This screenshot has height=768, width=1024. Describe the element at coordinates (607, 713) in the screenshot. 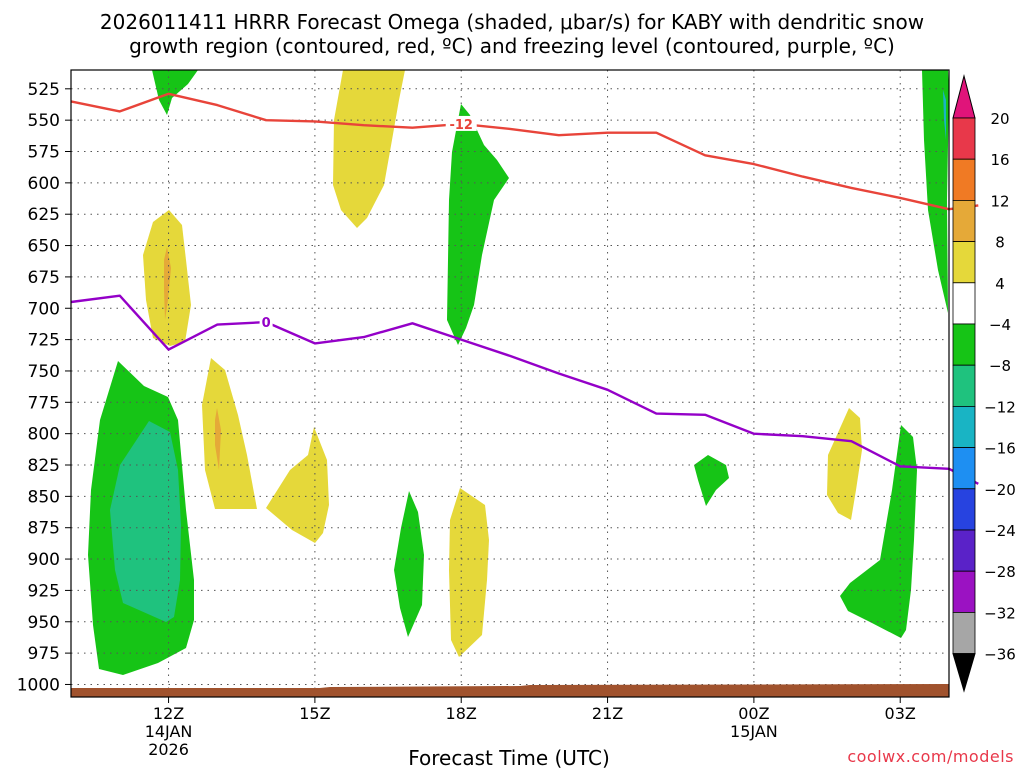

I see `x-tick-label: 21Z` at that location.